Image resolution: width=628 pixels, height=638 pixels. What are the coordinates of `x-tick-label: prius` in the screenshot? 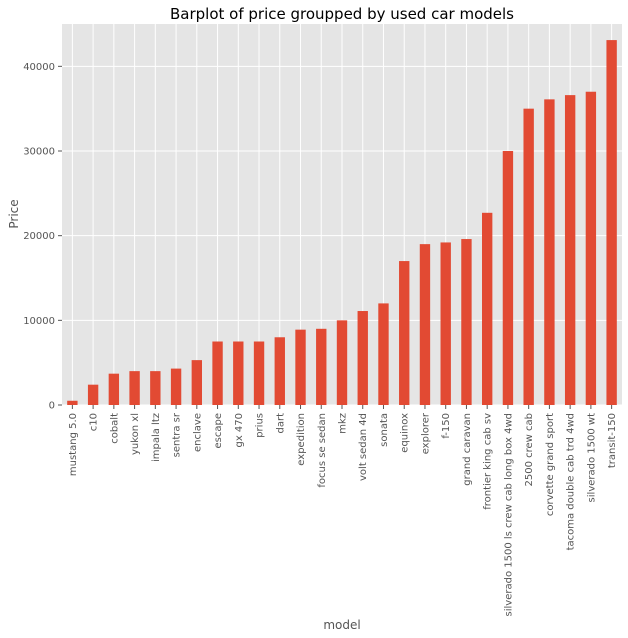 It's located at (260, 425).